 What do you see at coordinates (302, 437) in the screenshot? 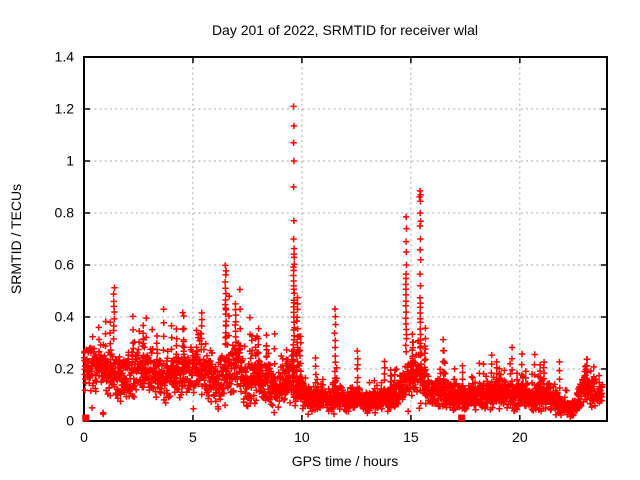
I see `x-tick-label: 10` at bounding box center [302, 437].